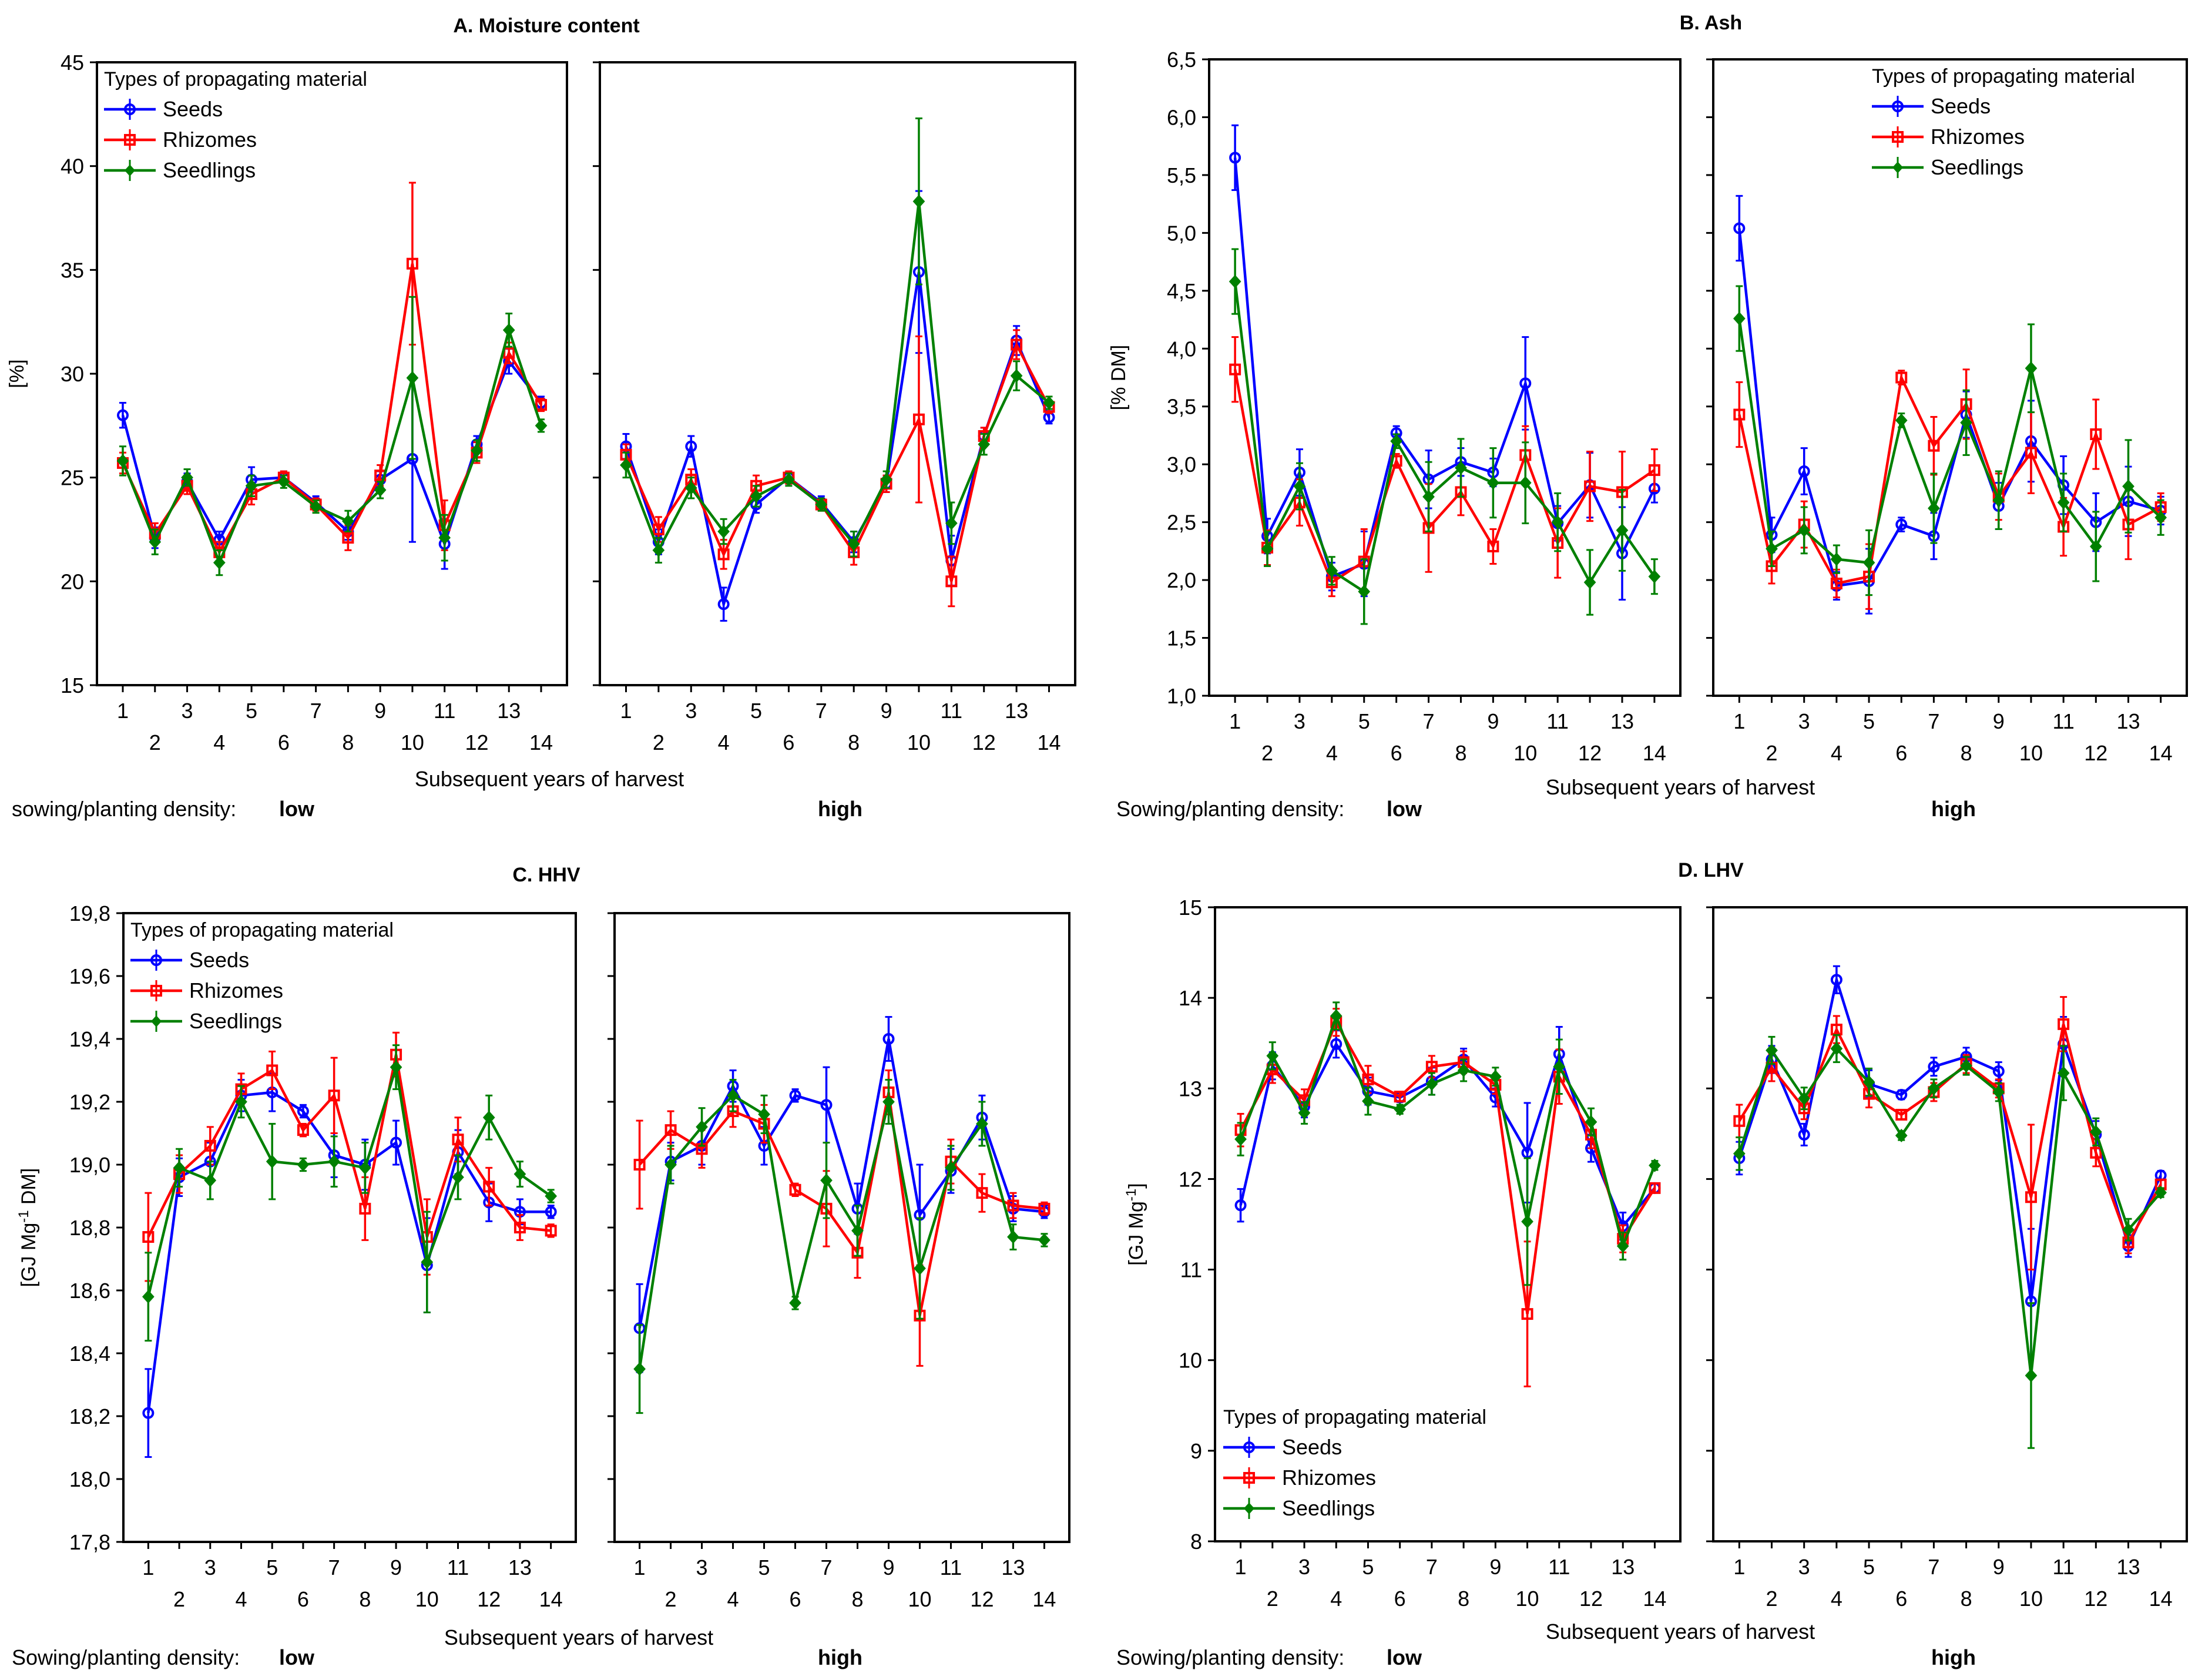 Image resolution: width=2205 pixels, height=1680 pixels. What do you see at coordinates (1933, 1567) in the screenshot?
I see `x-tick-label: 7` at bounding box center [1933, 1567].